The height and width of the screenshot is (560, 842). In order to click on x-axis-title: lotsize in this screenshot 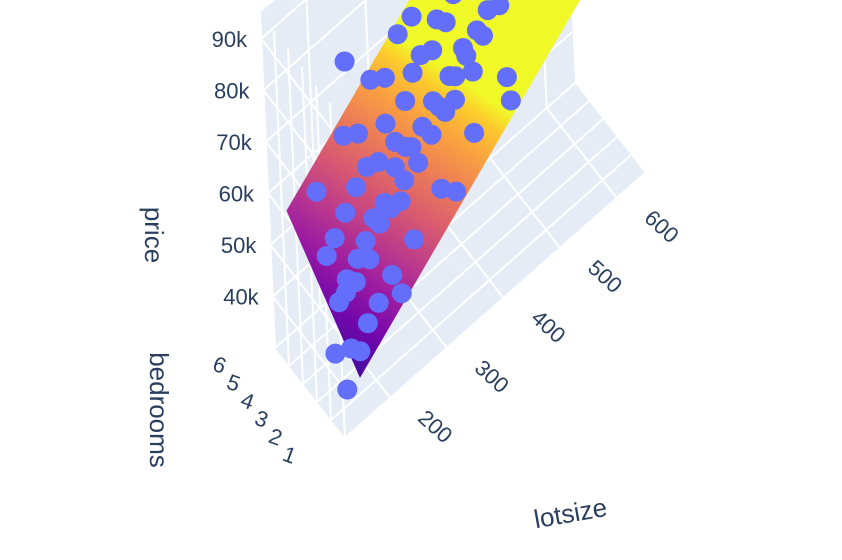, I will do `click(571, 513)`.